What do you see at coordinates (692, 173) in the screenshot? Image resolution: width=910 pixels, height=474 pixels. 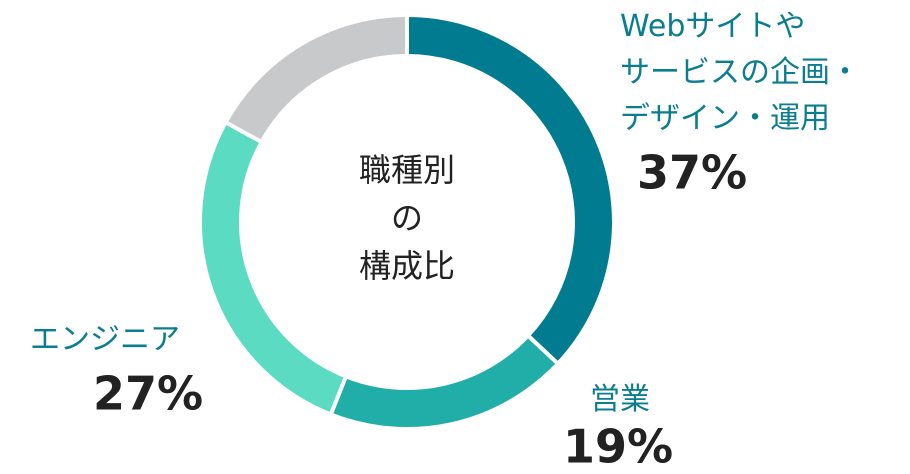 I see `value-label: 37%` at bounding box center [692, 173].